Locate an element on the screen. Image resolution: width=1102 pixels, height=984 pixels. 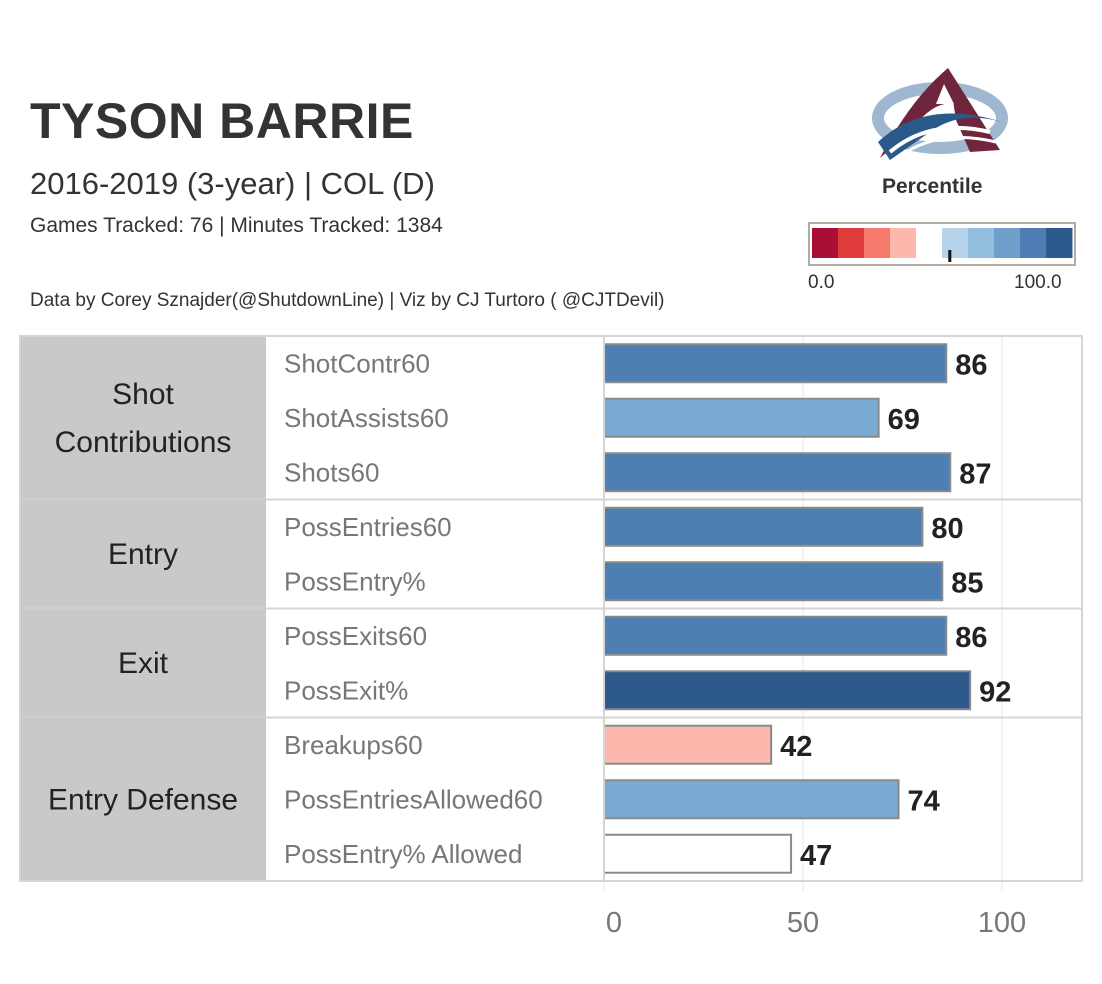
value-label: 87 is located at coordinates (975, 474).